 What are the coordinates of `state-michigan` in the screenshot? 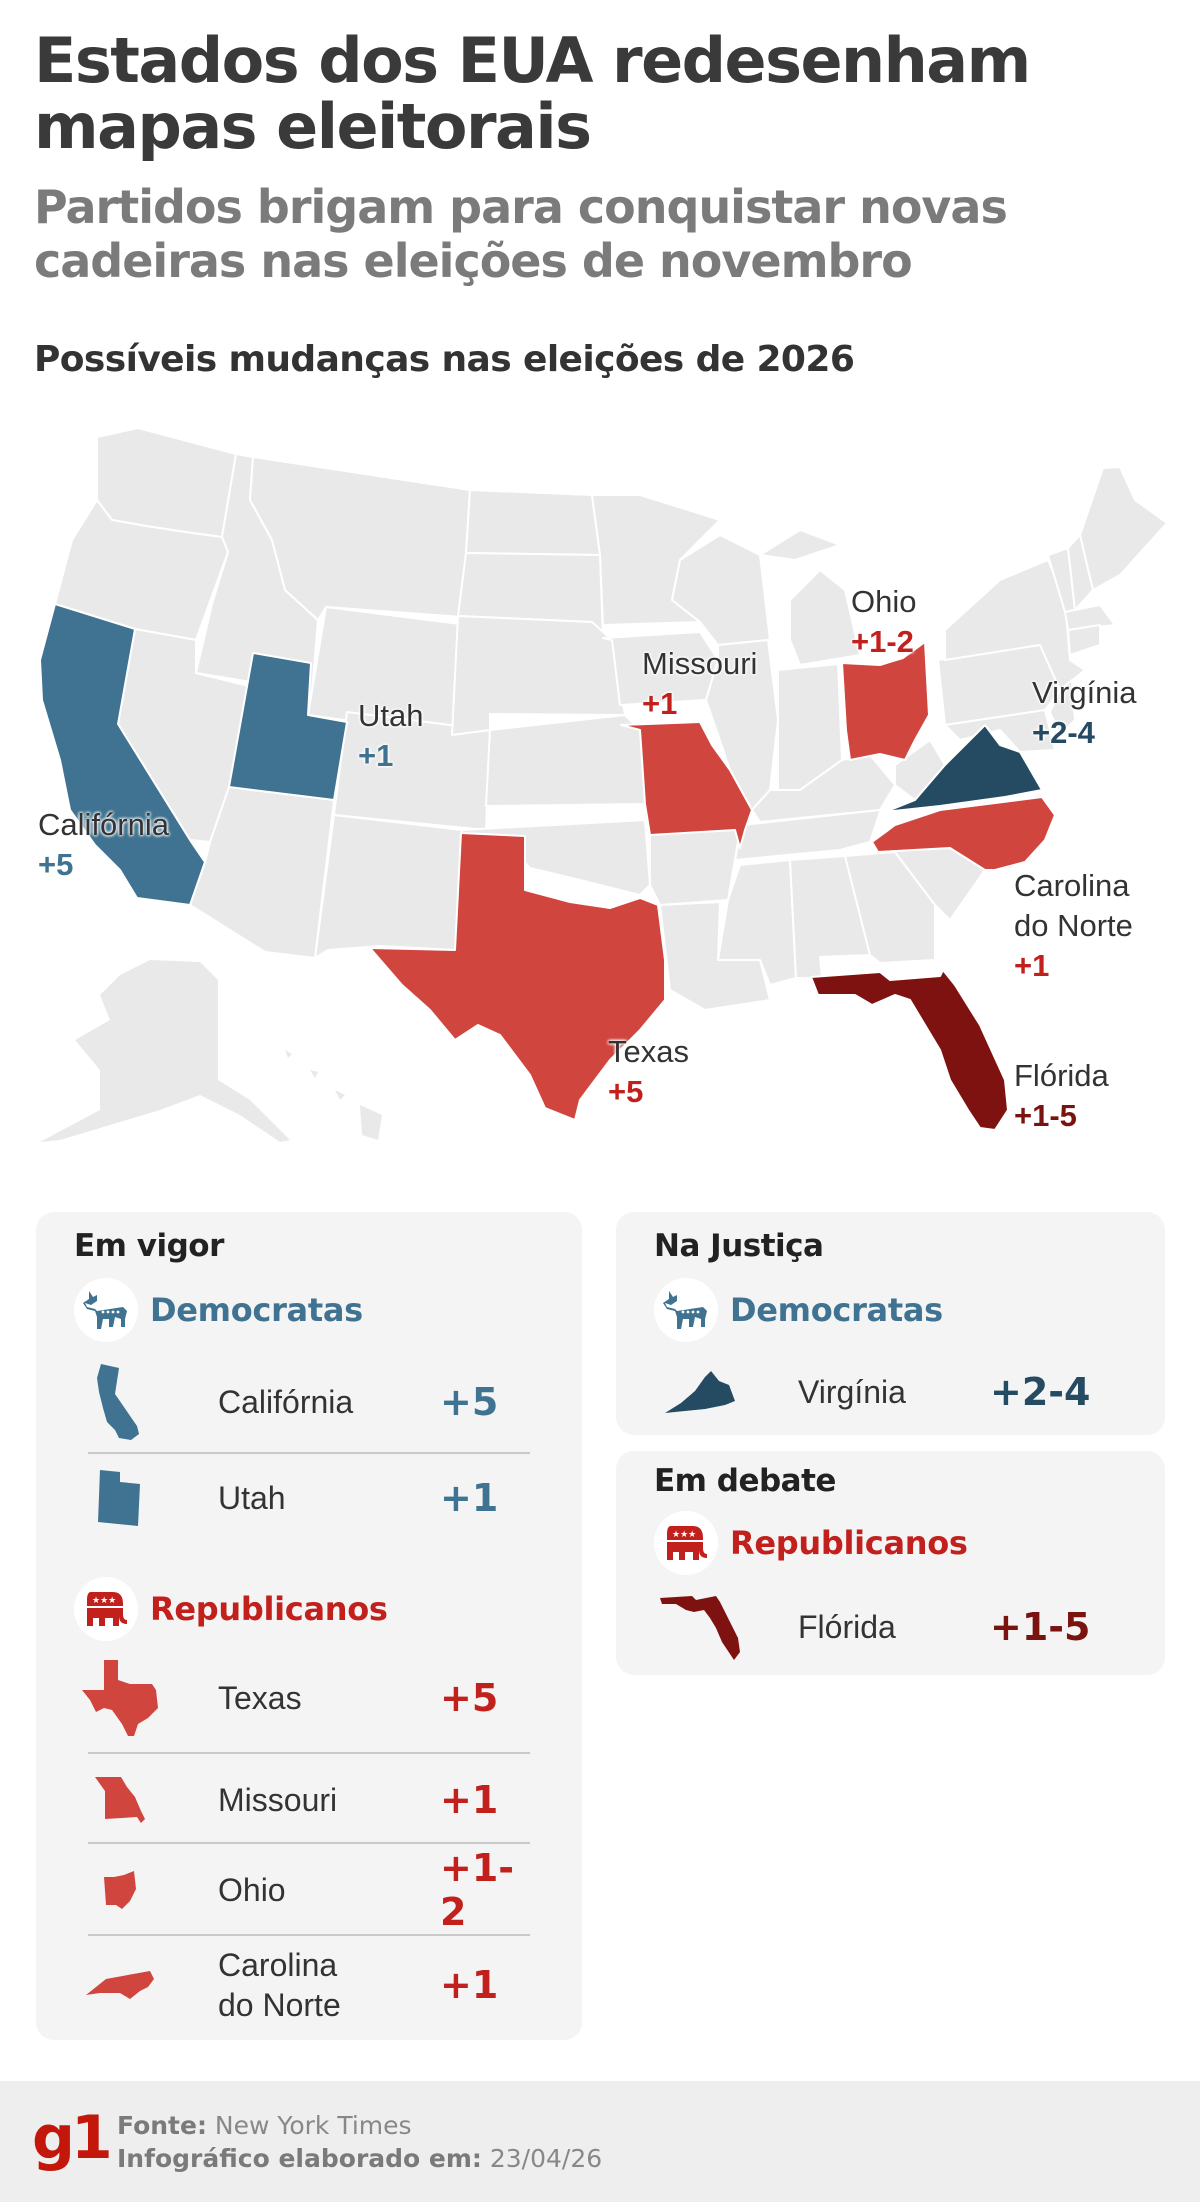 It's located at (810, 597).